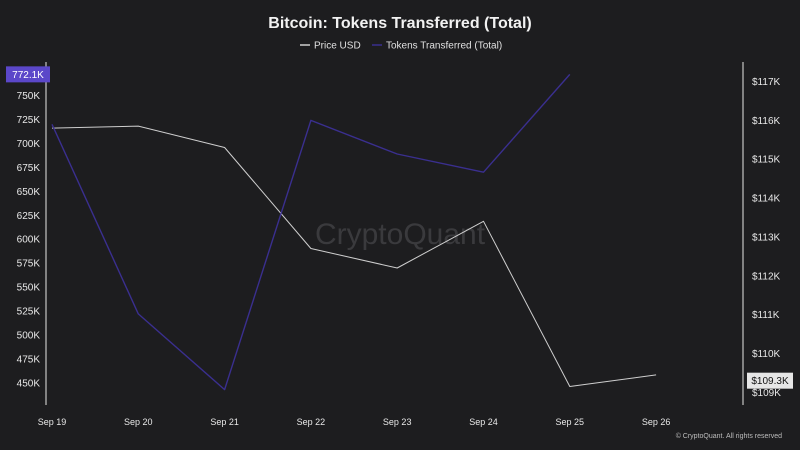 The image size is (800, 450). What do you see at coordinates (311, 422) in the screenshot?
I see `x-tick-label: Sep 22` at bounding box center [311, 422].